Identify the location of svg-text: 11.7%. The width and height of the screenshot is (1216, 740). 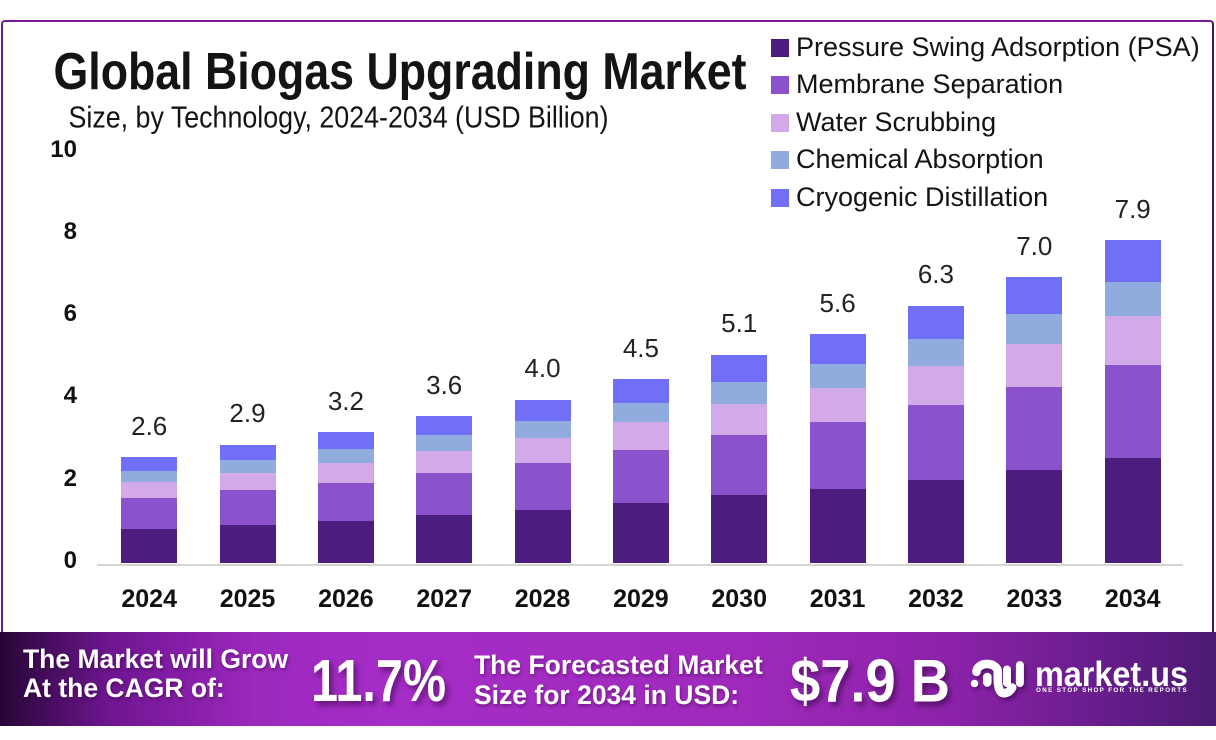
(378, 681).